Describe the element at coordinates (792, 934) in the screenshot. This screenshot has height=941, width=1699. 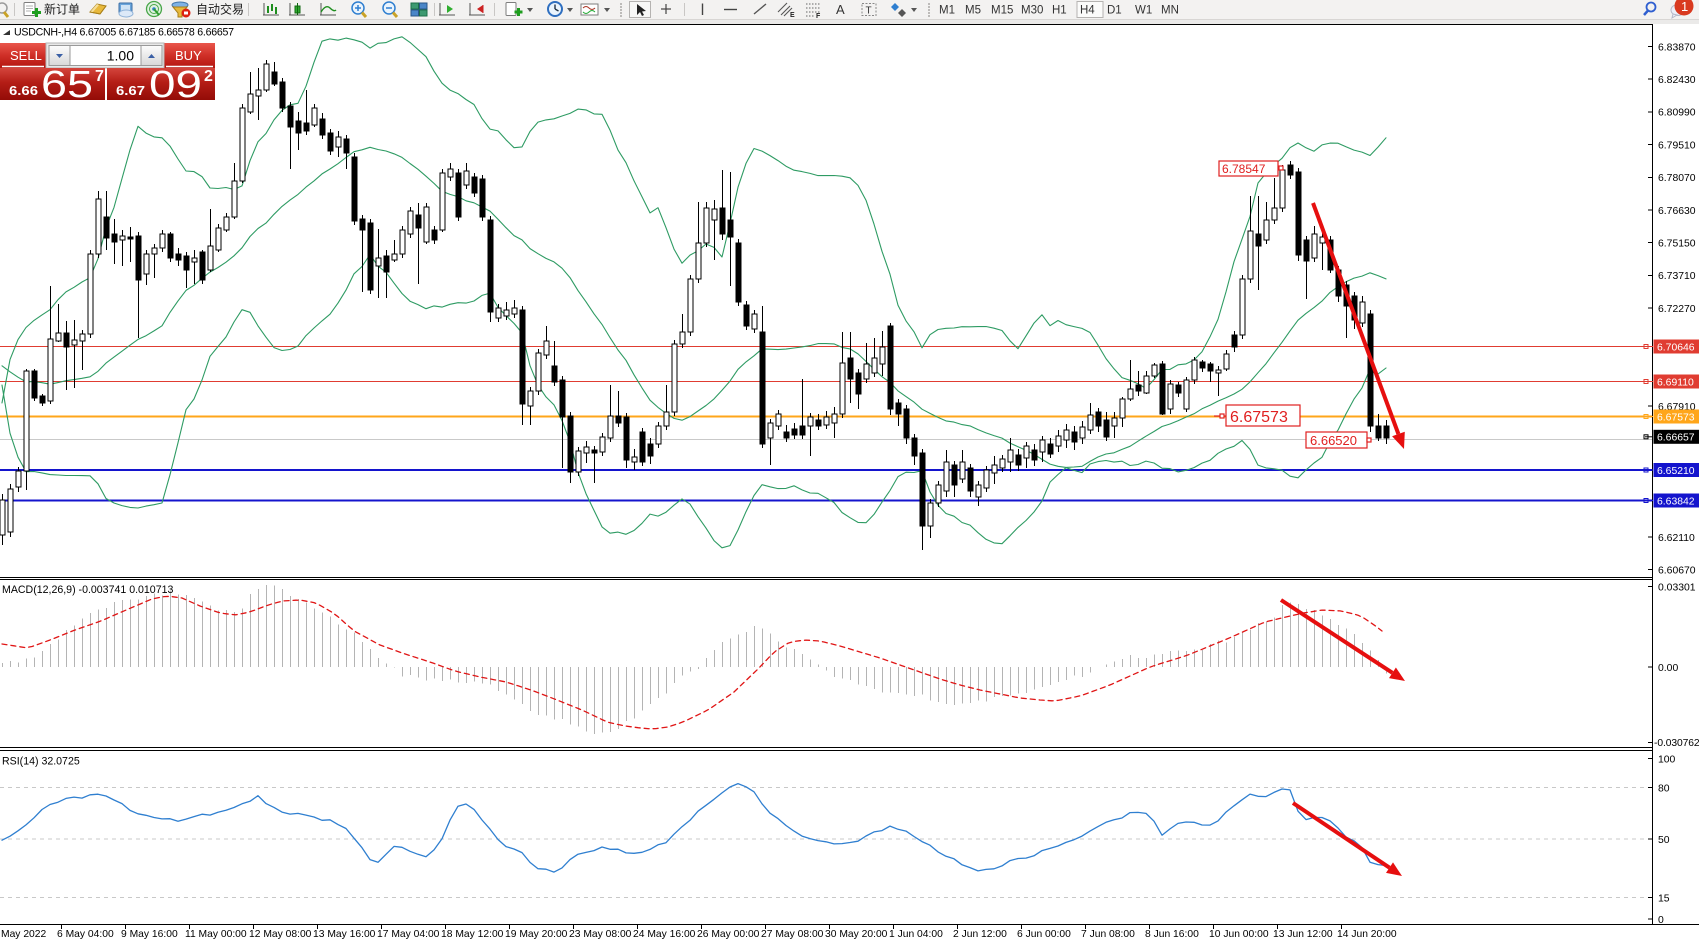
I see `svg-text: 27 May 08:00` at that location.